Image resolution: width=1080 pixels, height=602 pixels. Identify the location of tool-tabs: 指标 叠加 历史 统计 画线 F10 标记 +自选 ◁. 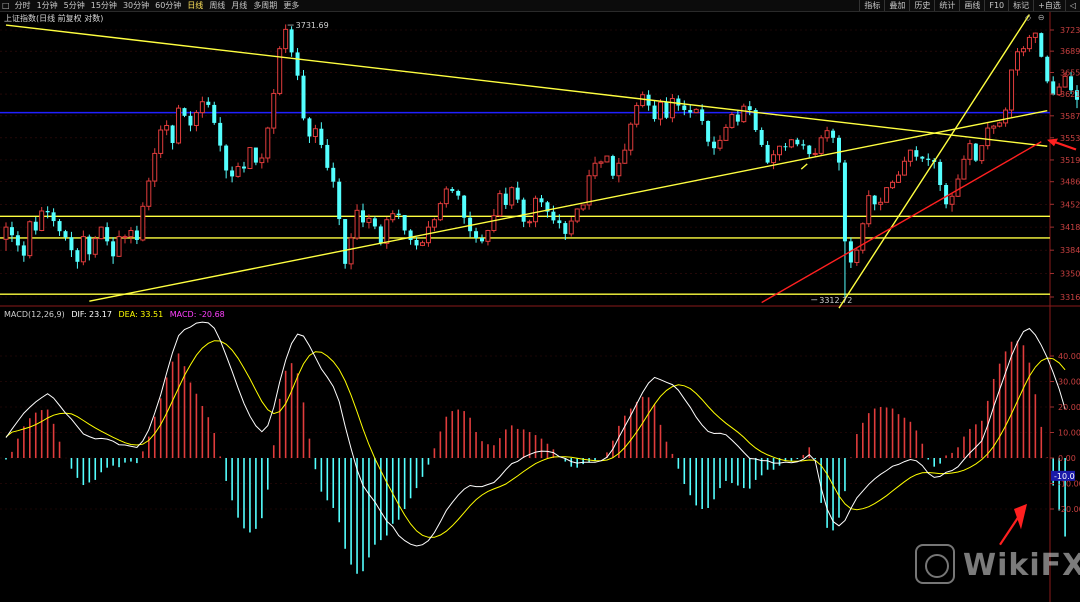
(969, 5).